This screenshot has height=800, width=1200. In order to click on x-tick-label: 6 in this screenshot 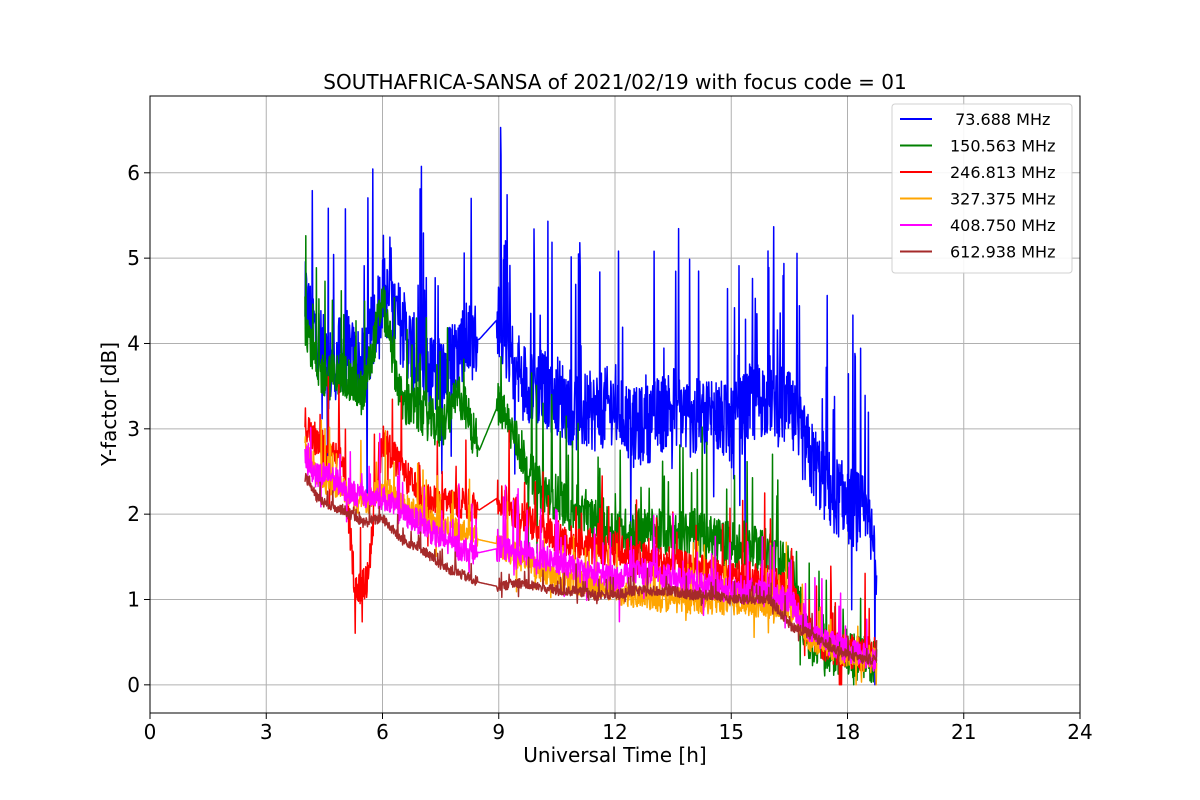, I will do `click(382, 732)`.